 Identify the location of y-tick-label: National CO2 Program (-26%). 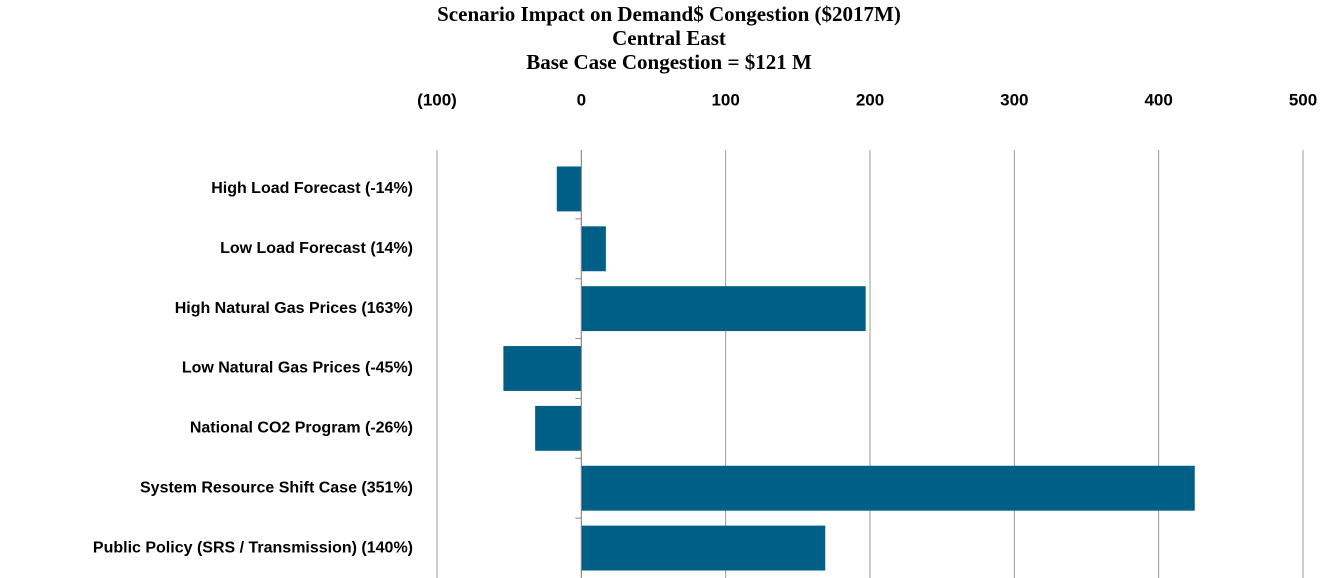
(301, 428).